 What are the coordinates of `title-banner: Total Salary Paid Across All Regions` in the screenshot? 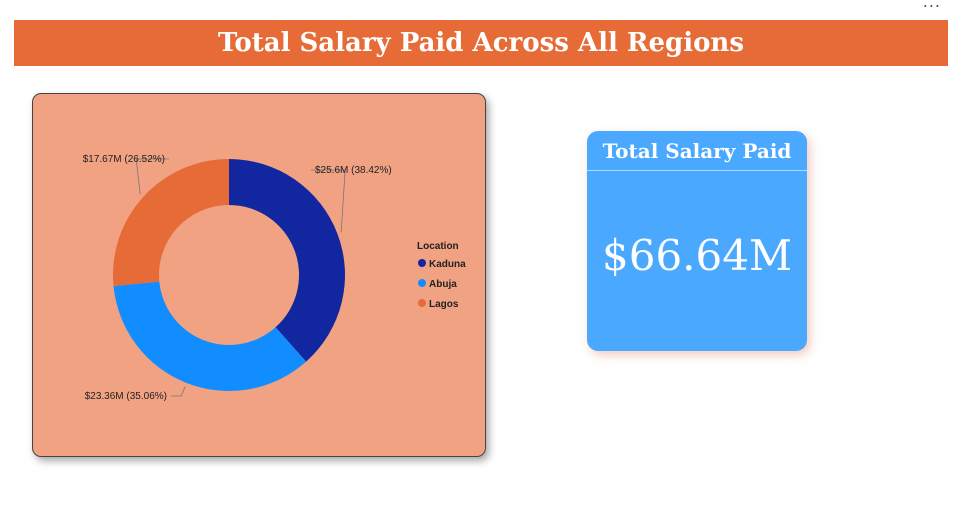 It's located at (481, 43).